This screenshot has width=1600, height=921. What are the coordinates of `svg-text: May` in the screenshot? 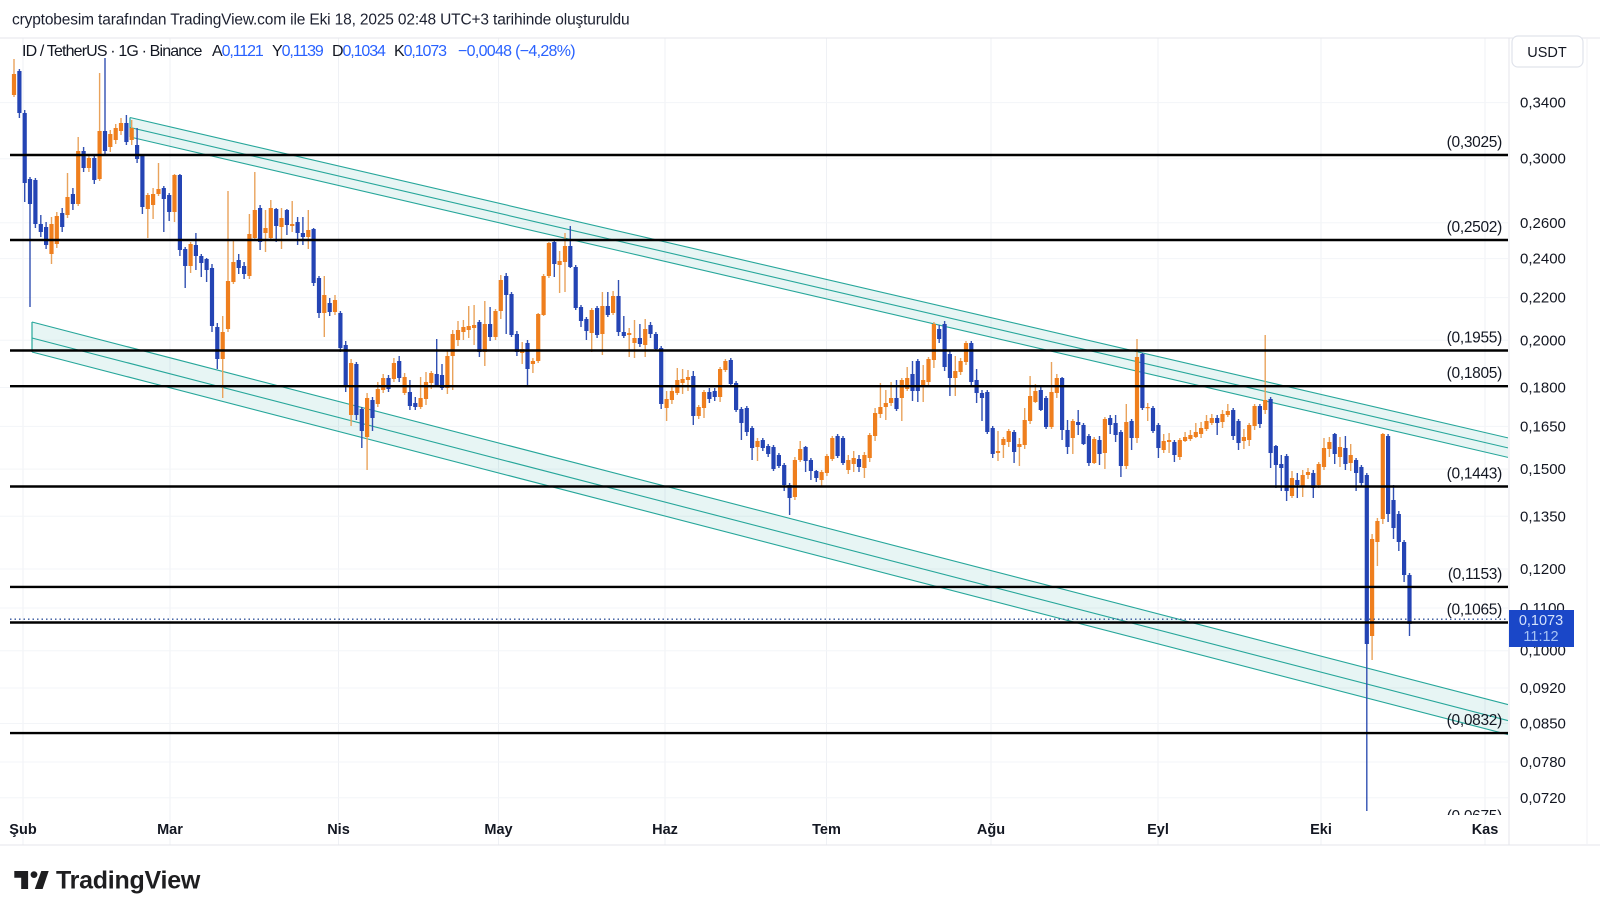 It's located at (498, 830).